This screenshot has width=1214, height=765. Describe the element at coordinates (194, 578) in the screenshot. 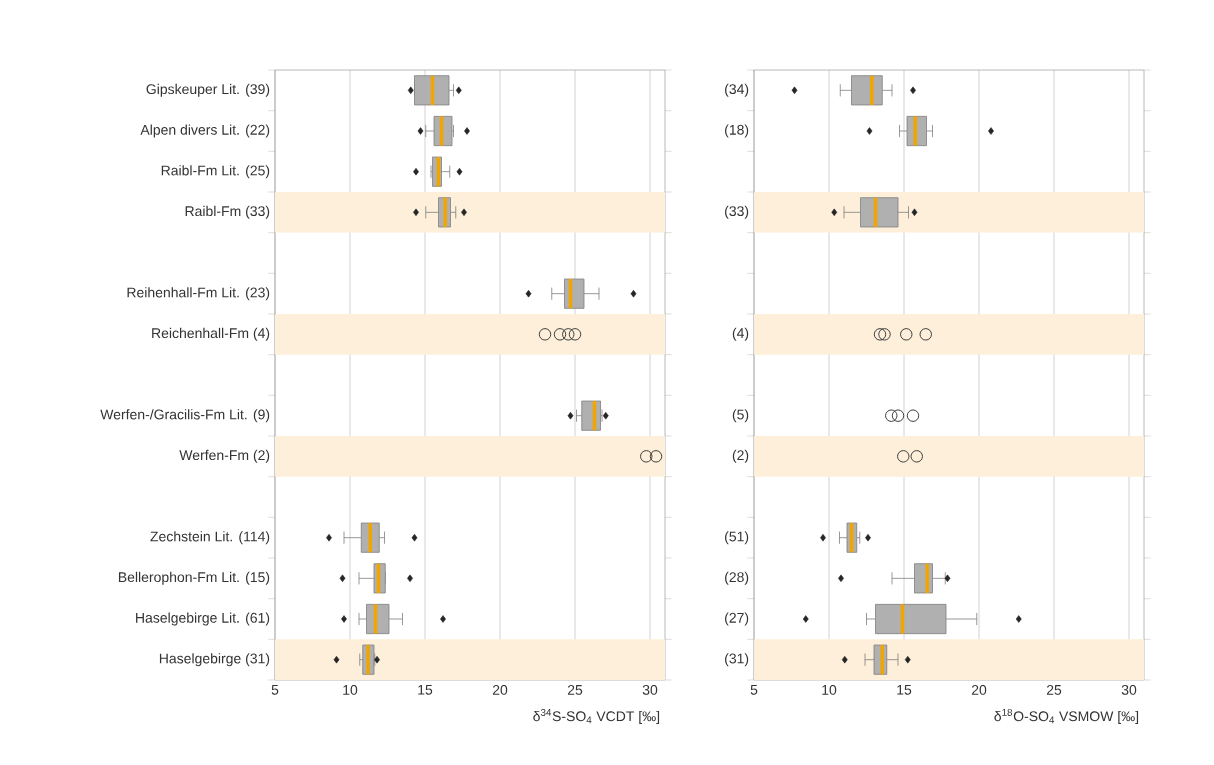

I see `y-tick-label: Bellerophon-Fm Lit. (15)` at that location.